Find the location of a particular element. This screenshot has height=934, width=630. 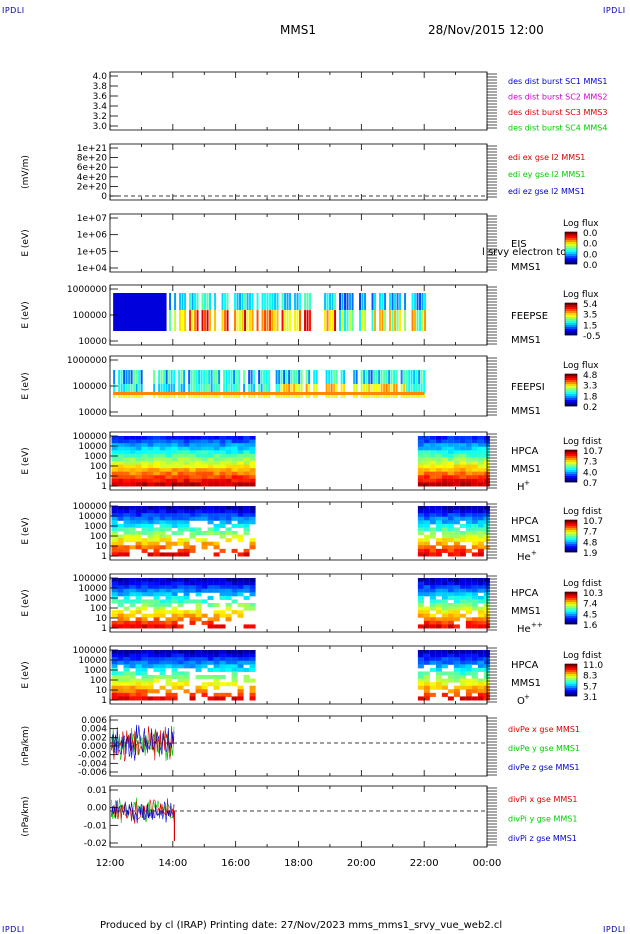

colorbar-tick: 1.6 is located at coordinates (590, 626).